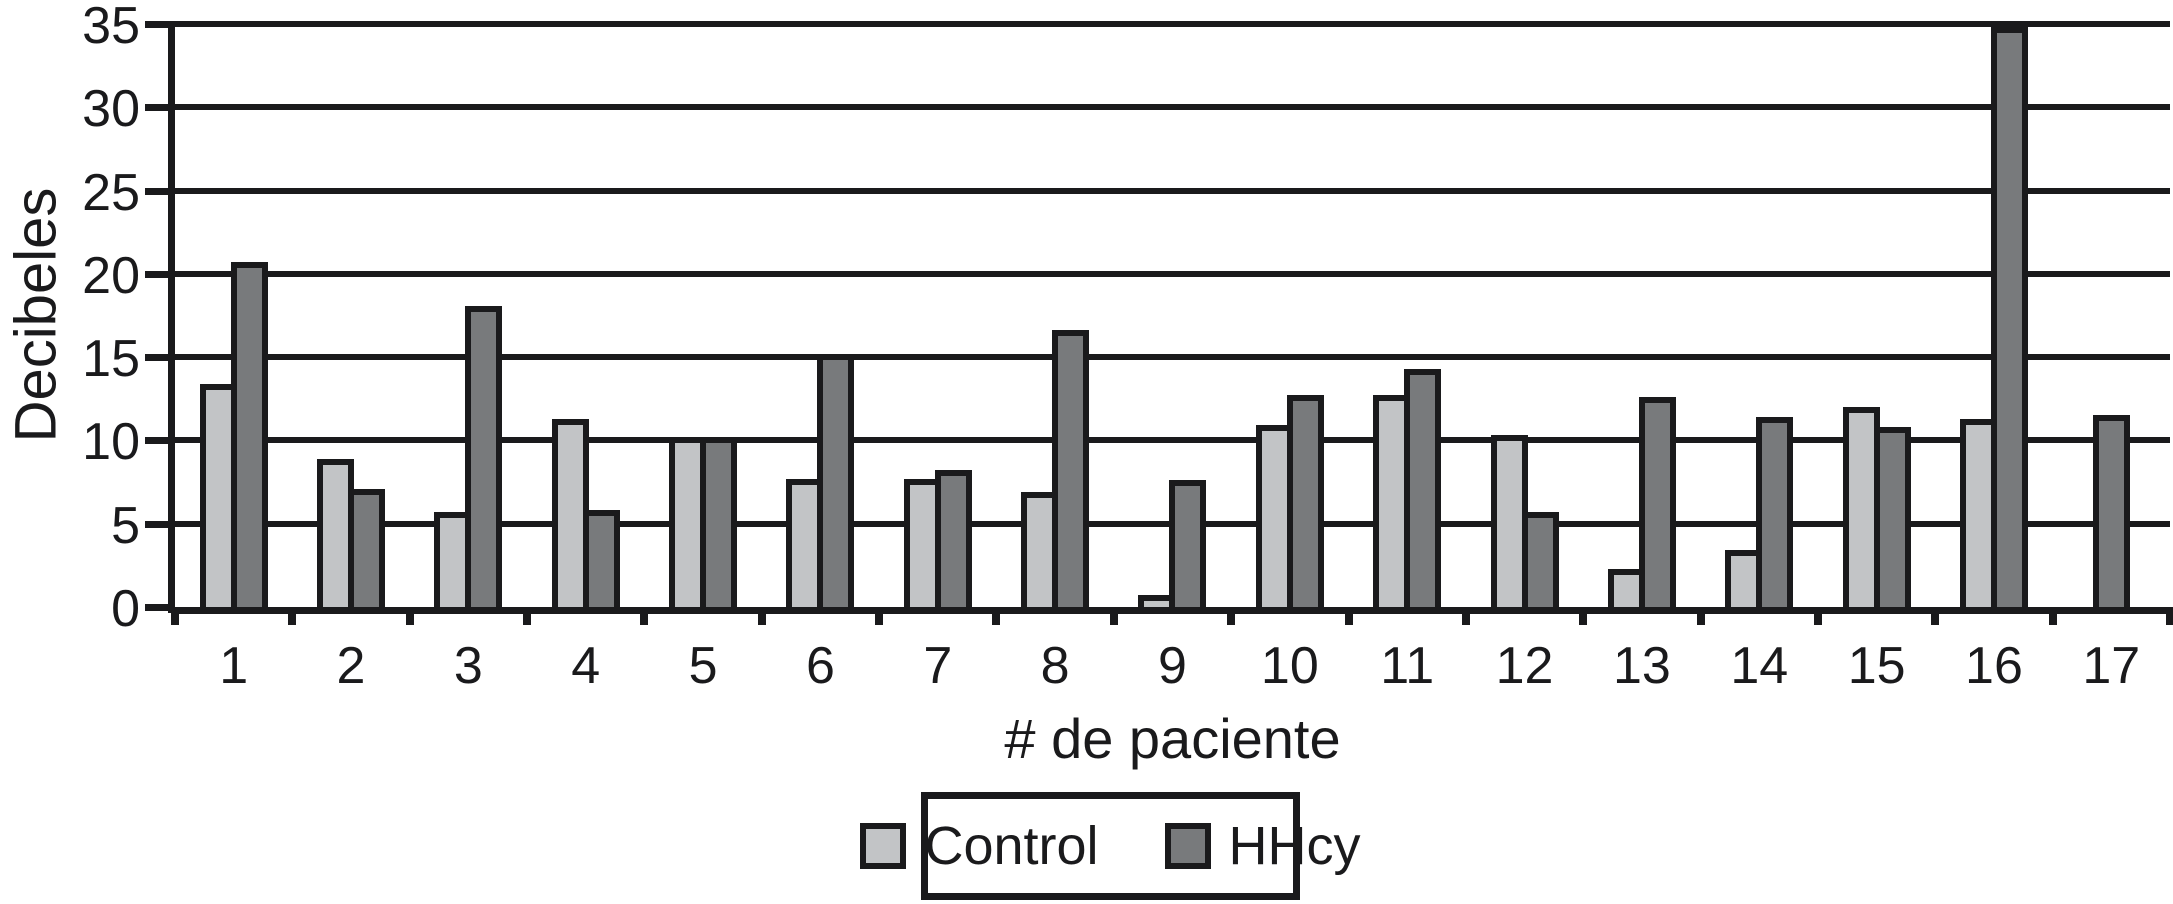  I want to click on legend-label-hhcy: HHcy, so click(1294, 846).